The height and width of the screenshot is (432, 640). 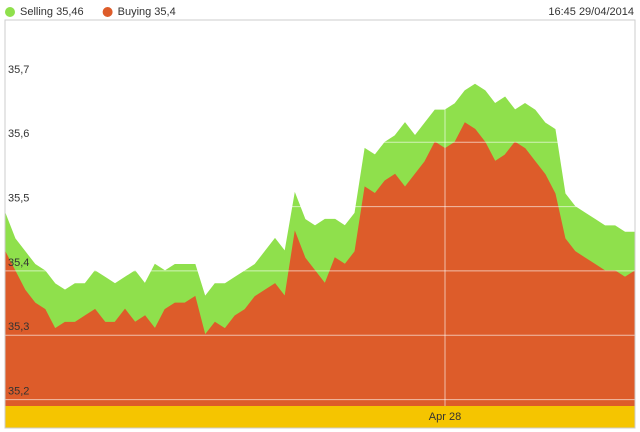 I want to click on y-tick-label: 35,3, so click(x=18, y=327).